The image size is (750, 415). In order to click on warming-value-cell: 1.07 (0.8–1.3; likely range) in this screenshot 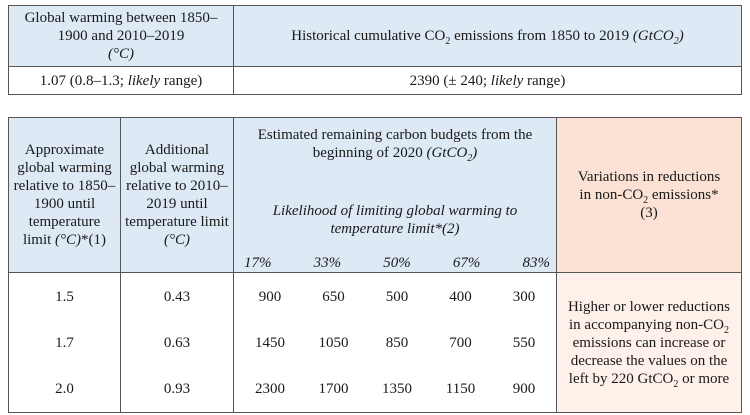, I will do `click(121, 80)`.